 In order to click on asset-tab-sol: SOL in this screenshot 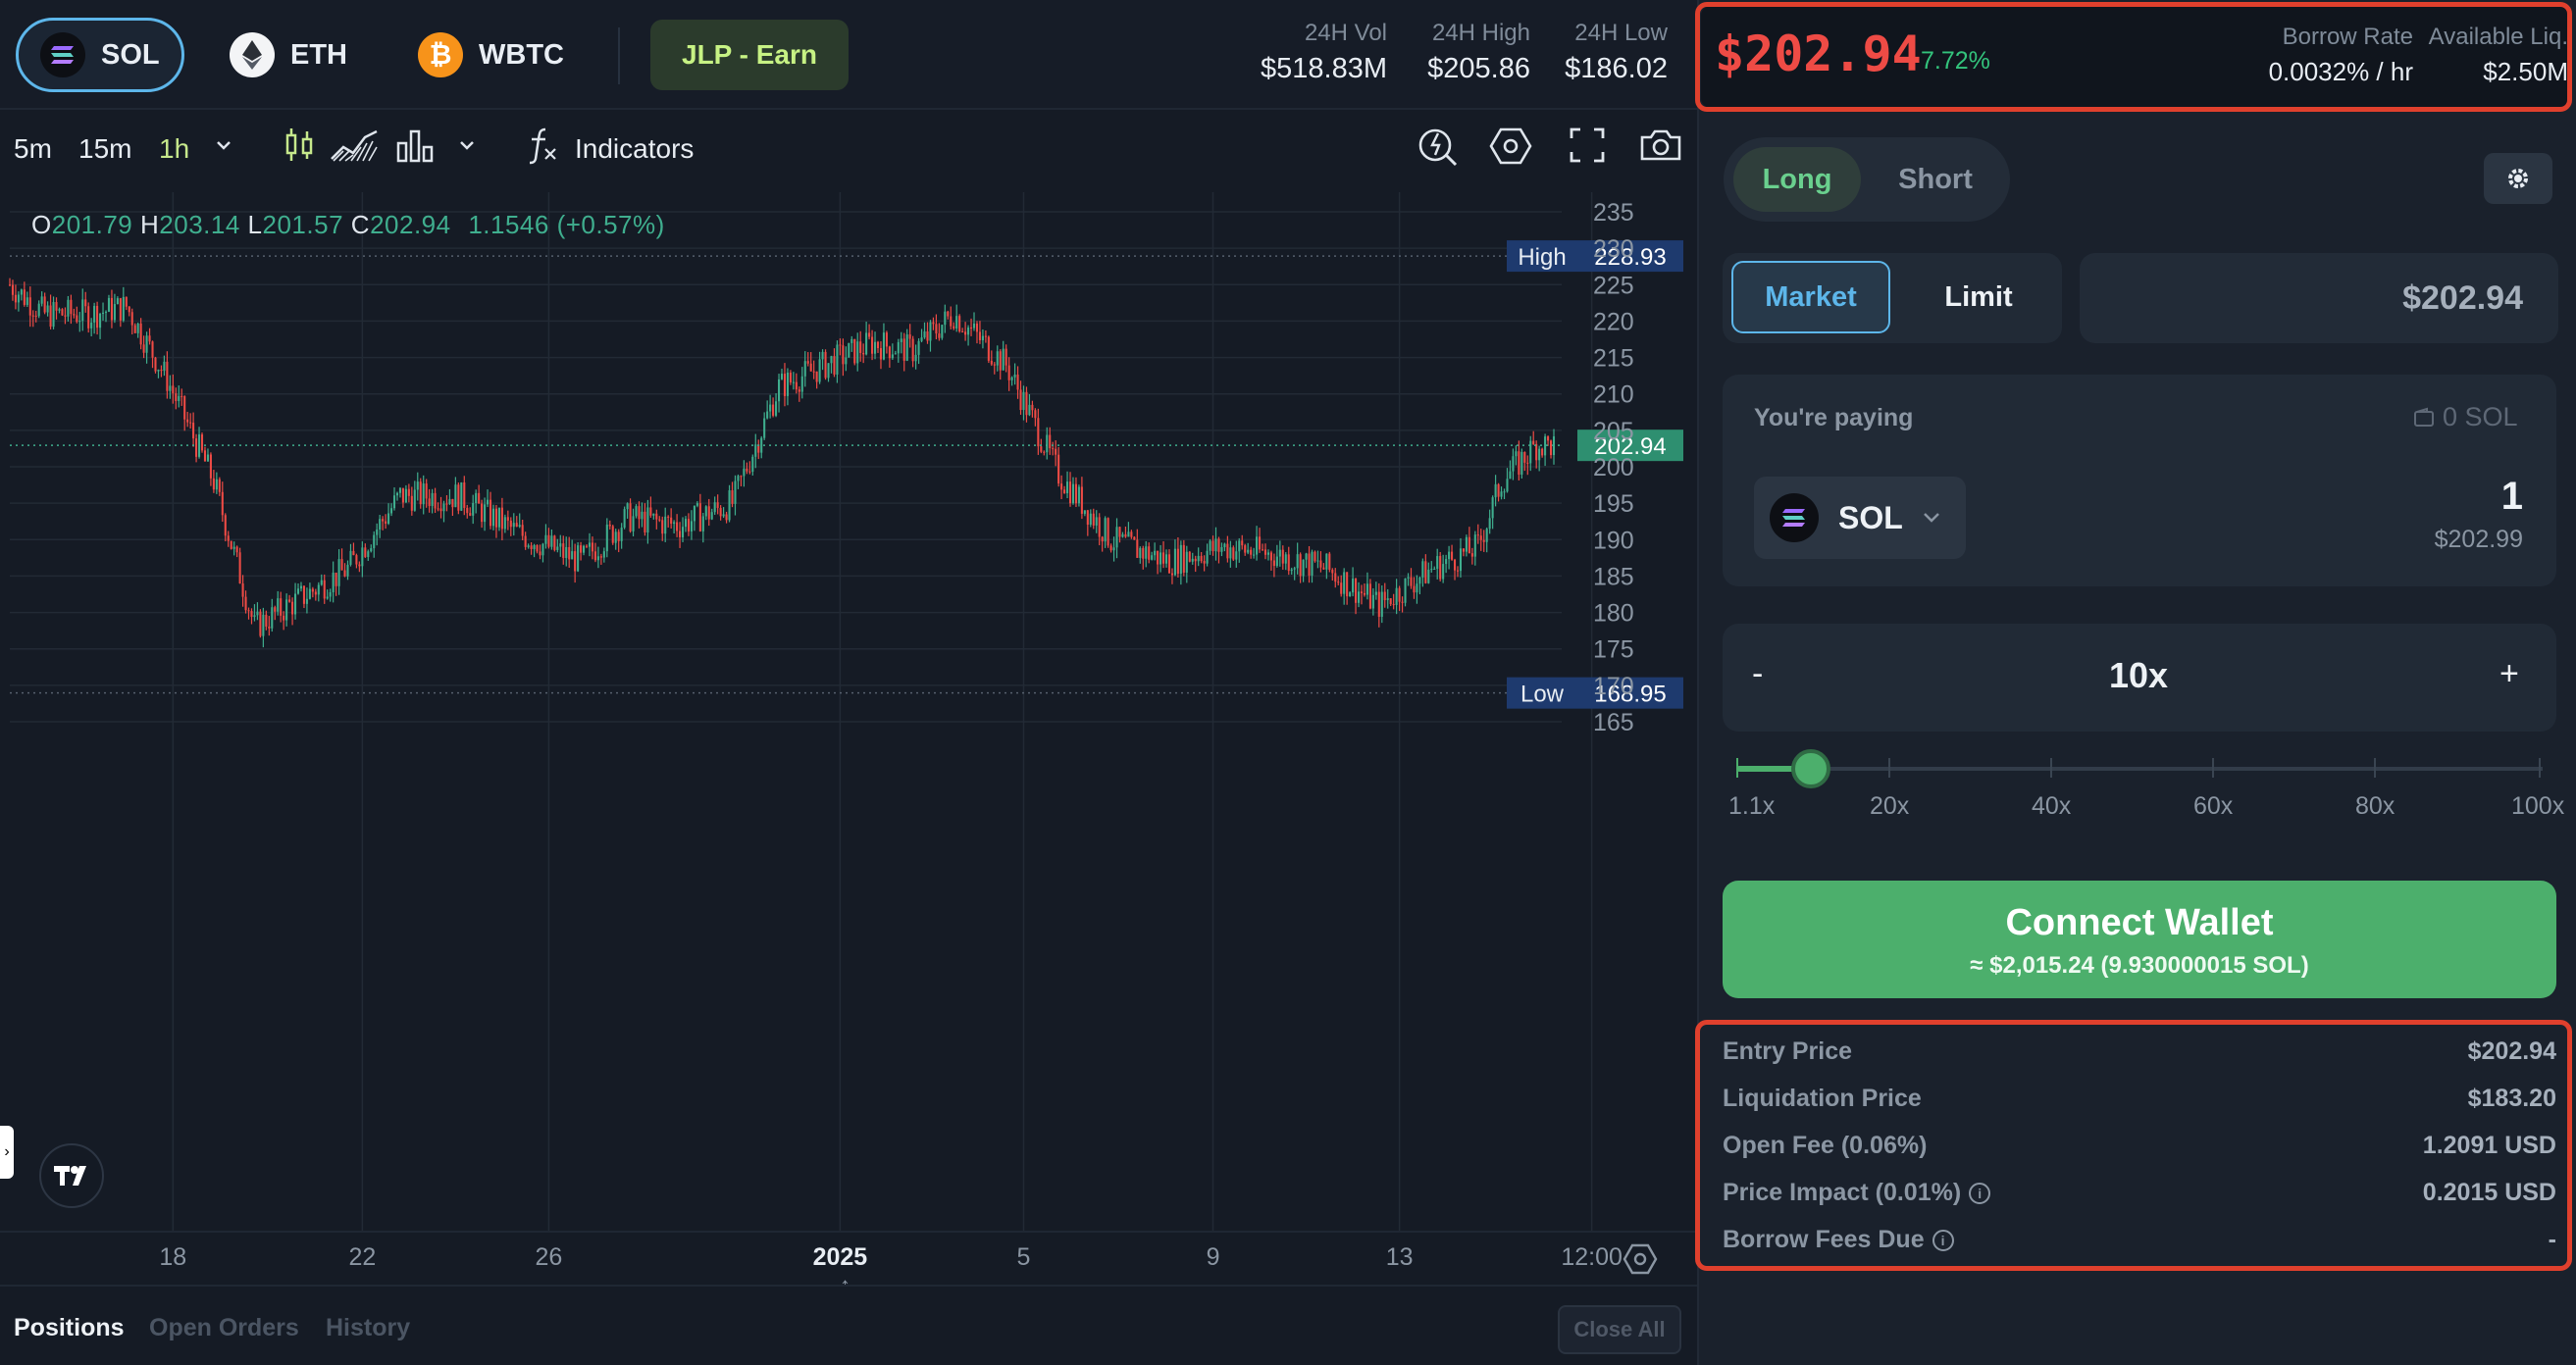, I will do `click(100, 55)`.